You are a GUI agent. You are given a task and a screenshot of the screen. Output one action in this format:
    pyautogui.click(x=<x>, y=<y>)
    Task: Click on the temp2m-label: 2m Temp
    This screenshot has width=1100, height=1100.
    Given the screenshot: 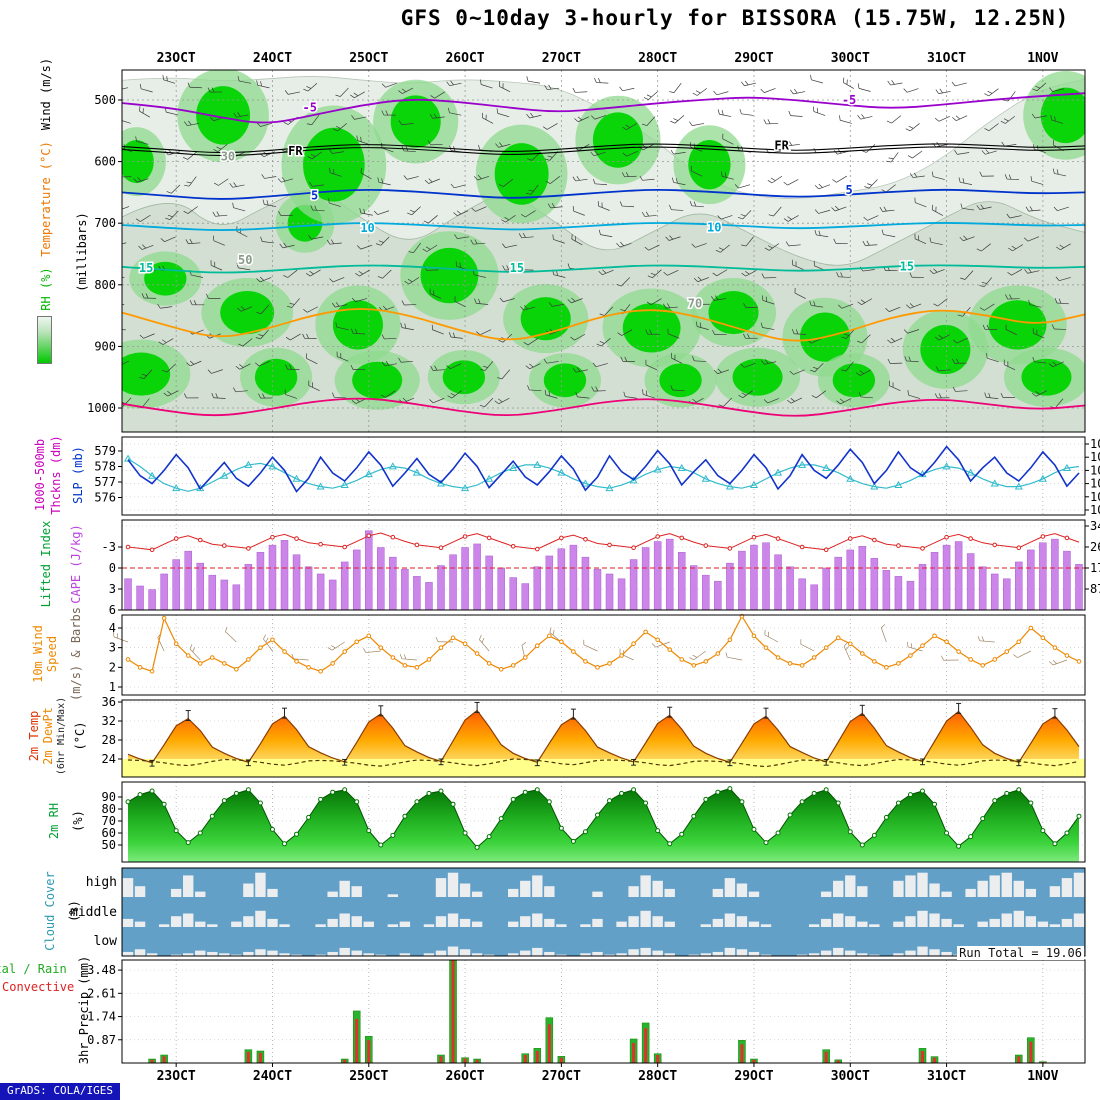 What is the action you would take?
    pyautogui.click(x=34, y=736)
    